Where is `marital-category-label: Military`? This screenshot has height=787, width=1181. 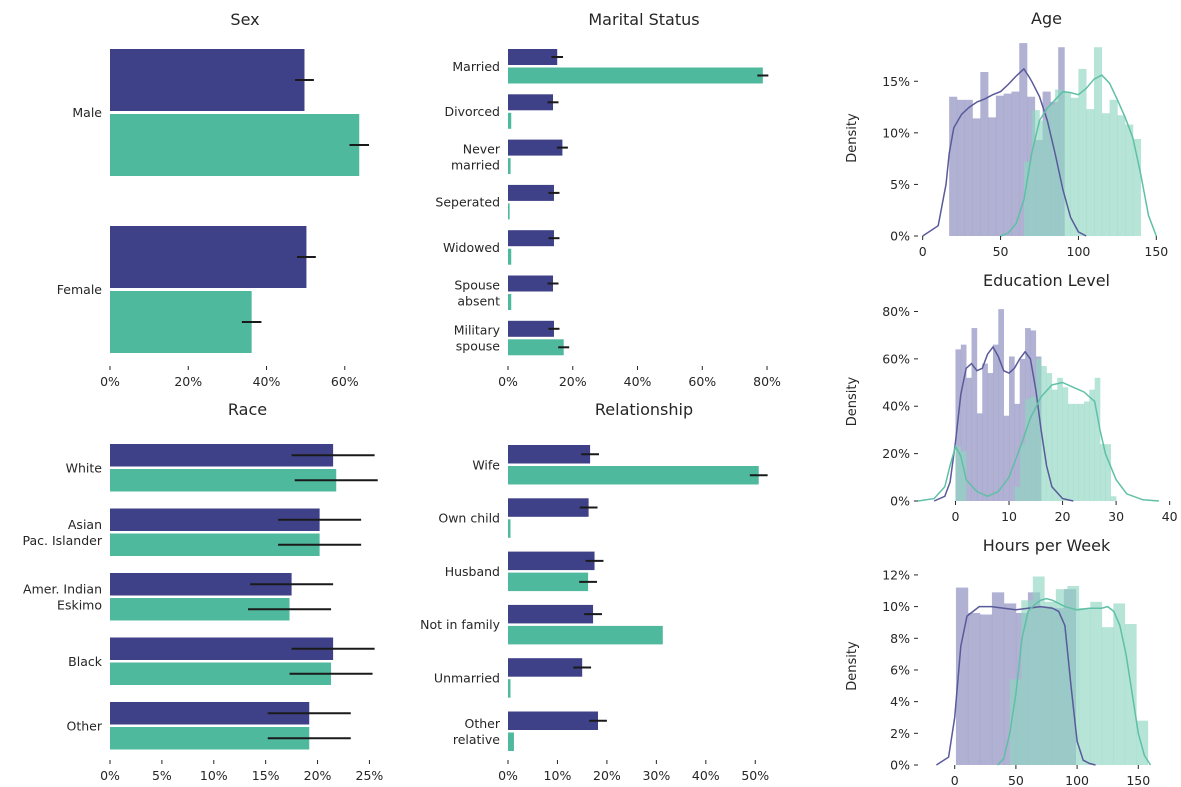
marital-category-label: Military is located at coordinates (477, 330).